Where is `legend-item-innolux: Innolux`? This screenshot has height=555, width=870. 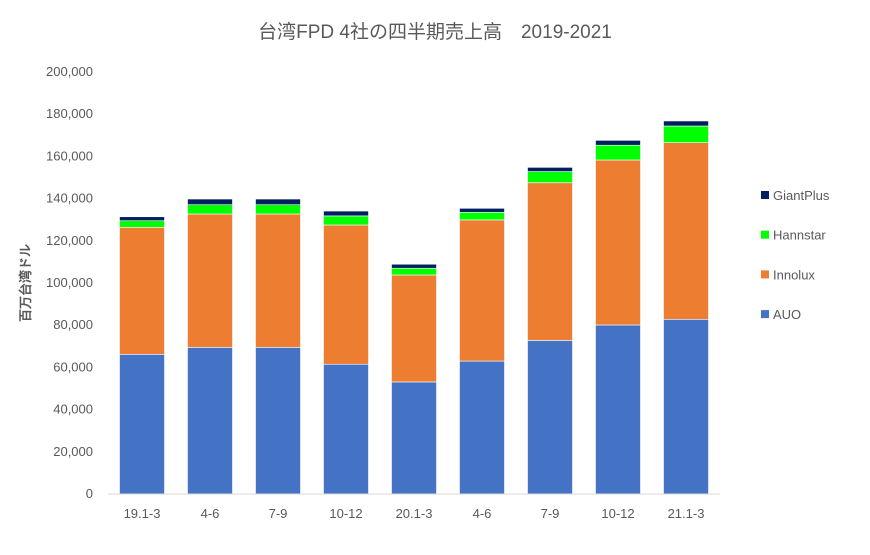
legend-item-innolux: Innolux is located at coordinates (788, 274).